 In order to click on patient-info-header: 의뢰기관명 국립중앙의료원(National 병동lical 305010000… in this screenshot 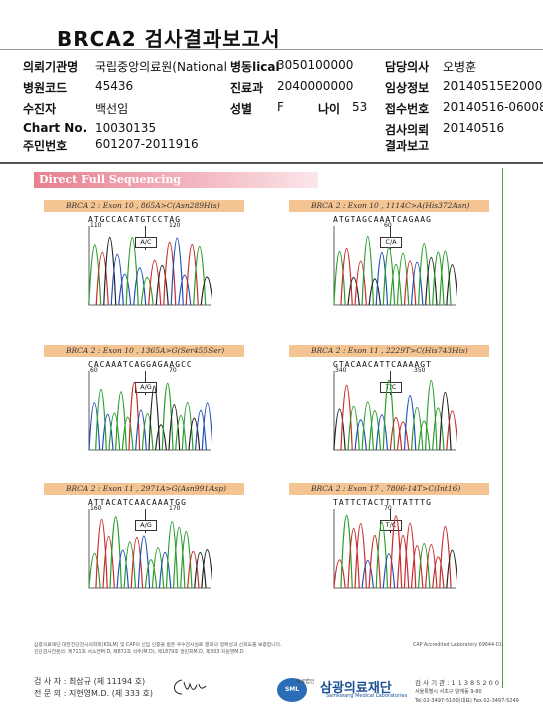, I will do `click(271, 103)`.